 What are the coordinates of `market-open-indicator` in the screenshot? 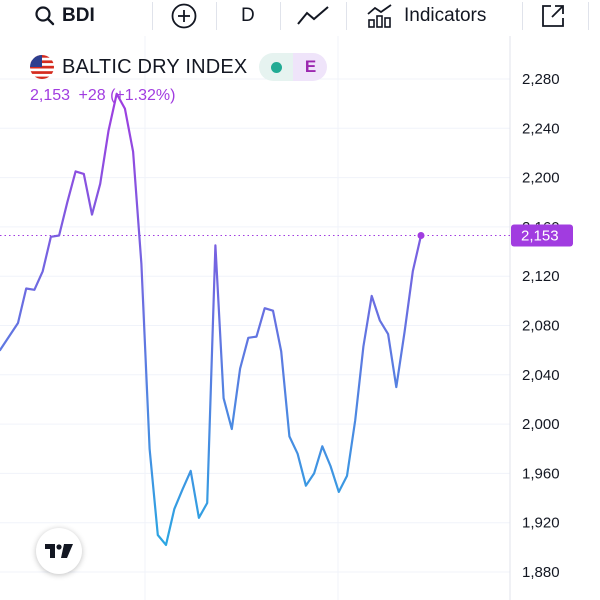 It's located at (276, 67).